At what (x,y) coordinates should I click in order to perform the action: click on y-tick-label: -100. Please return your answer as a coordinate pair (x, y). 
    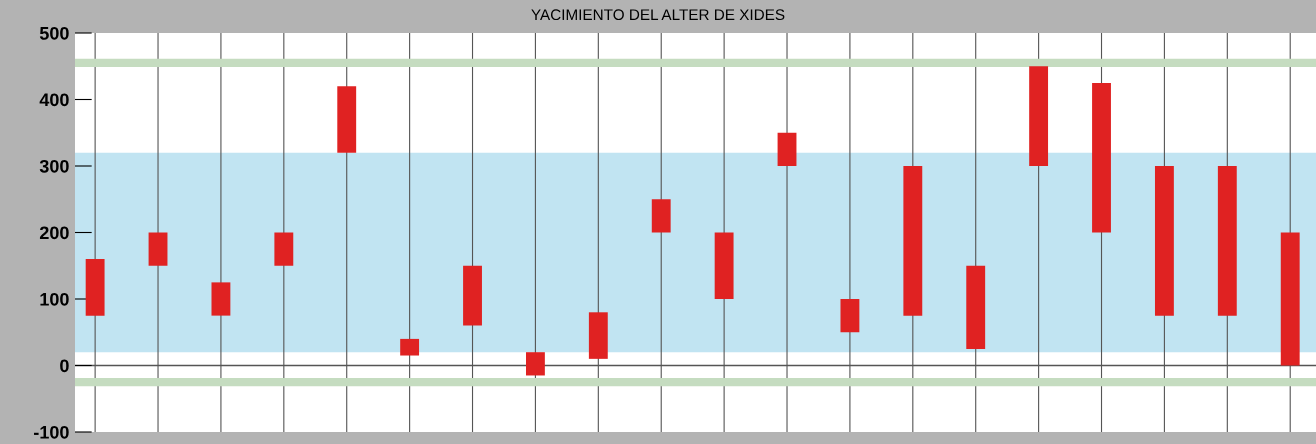
    Looking at the image, I should click on (51, 432).